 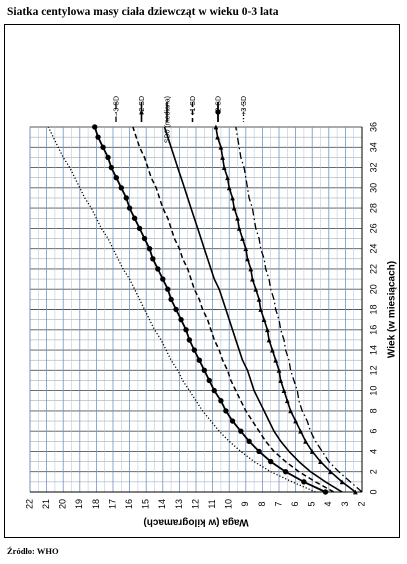 I want to click on age-tick-label: 20, so click(x=373, y=289).